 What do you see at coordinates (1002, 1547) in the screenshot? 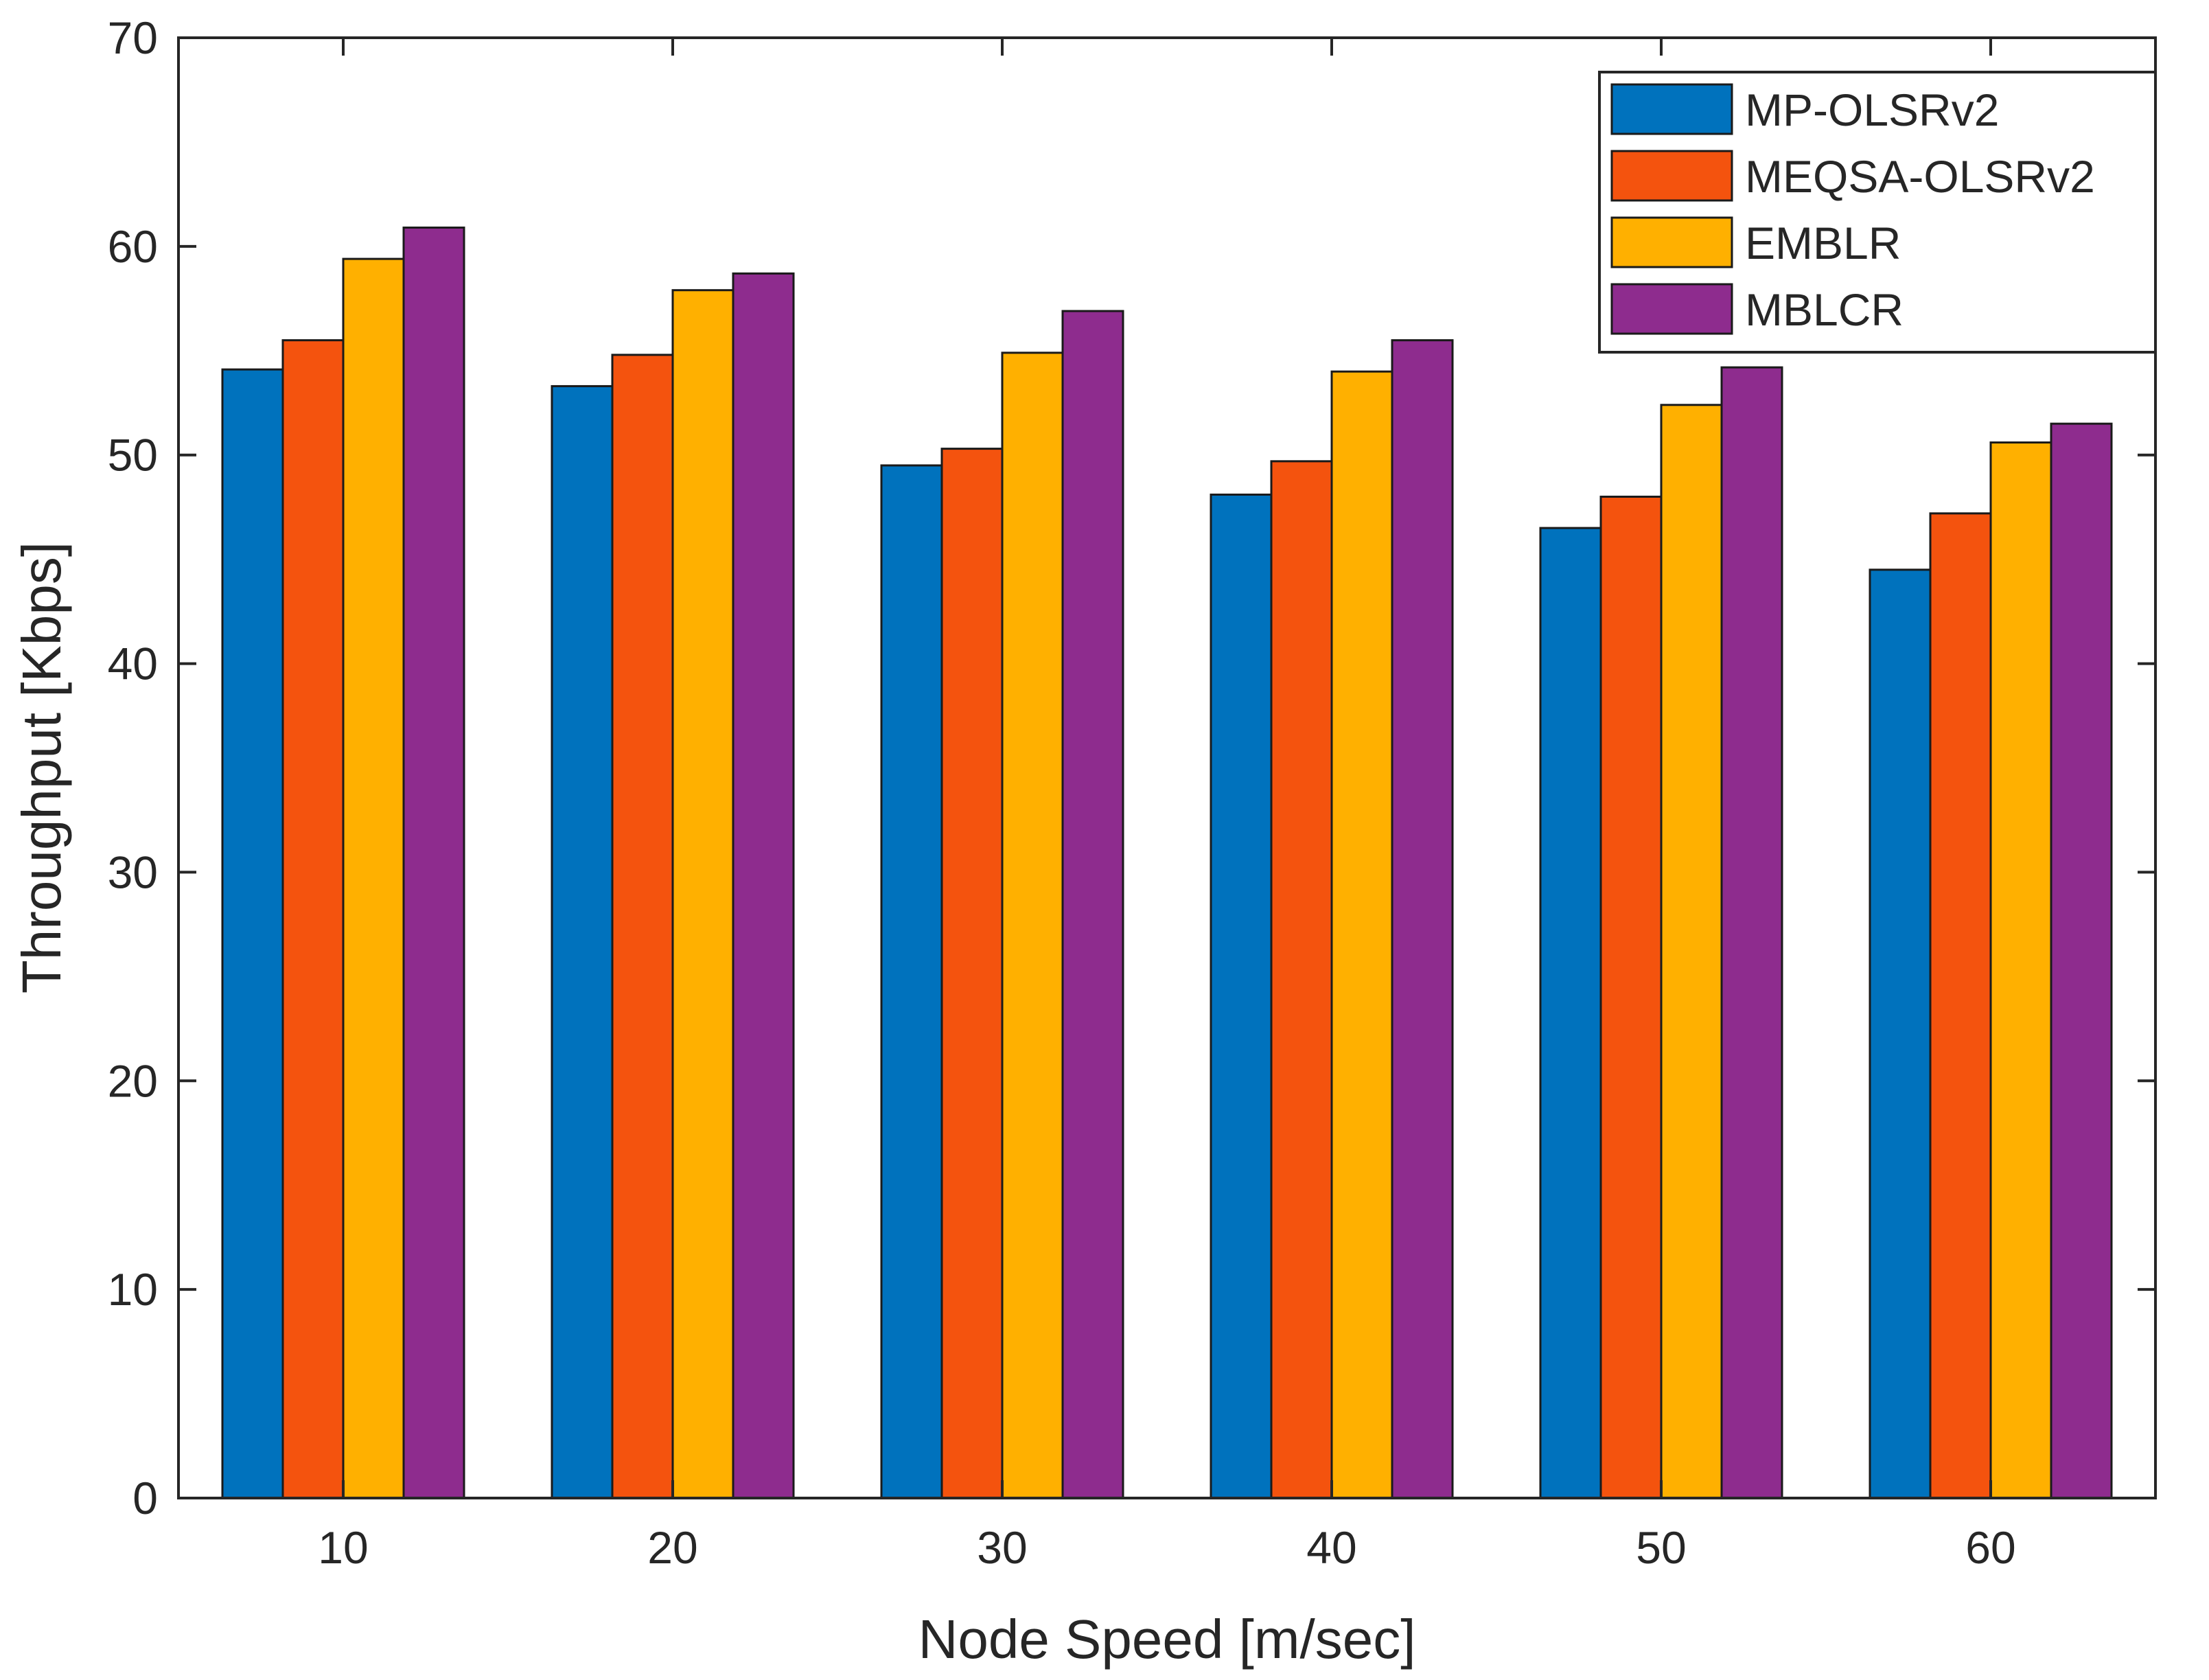
I see `x-tick-label: 30` at bounding box center [1002, 1547].